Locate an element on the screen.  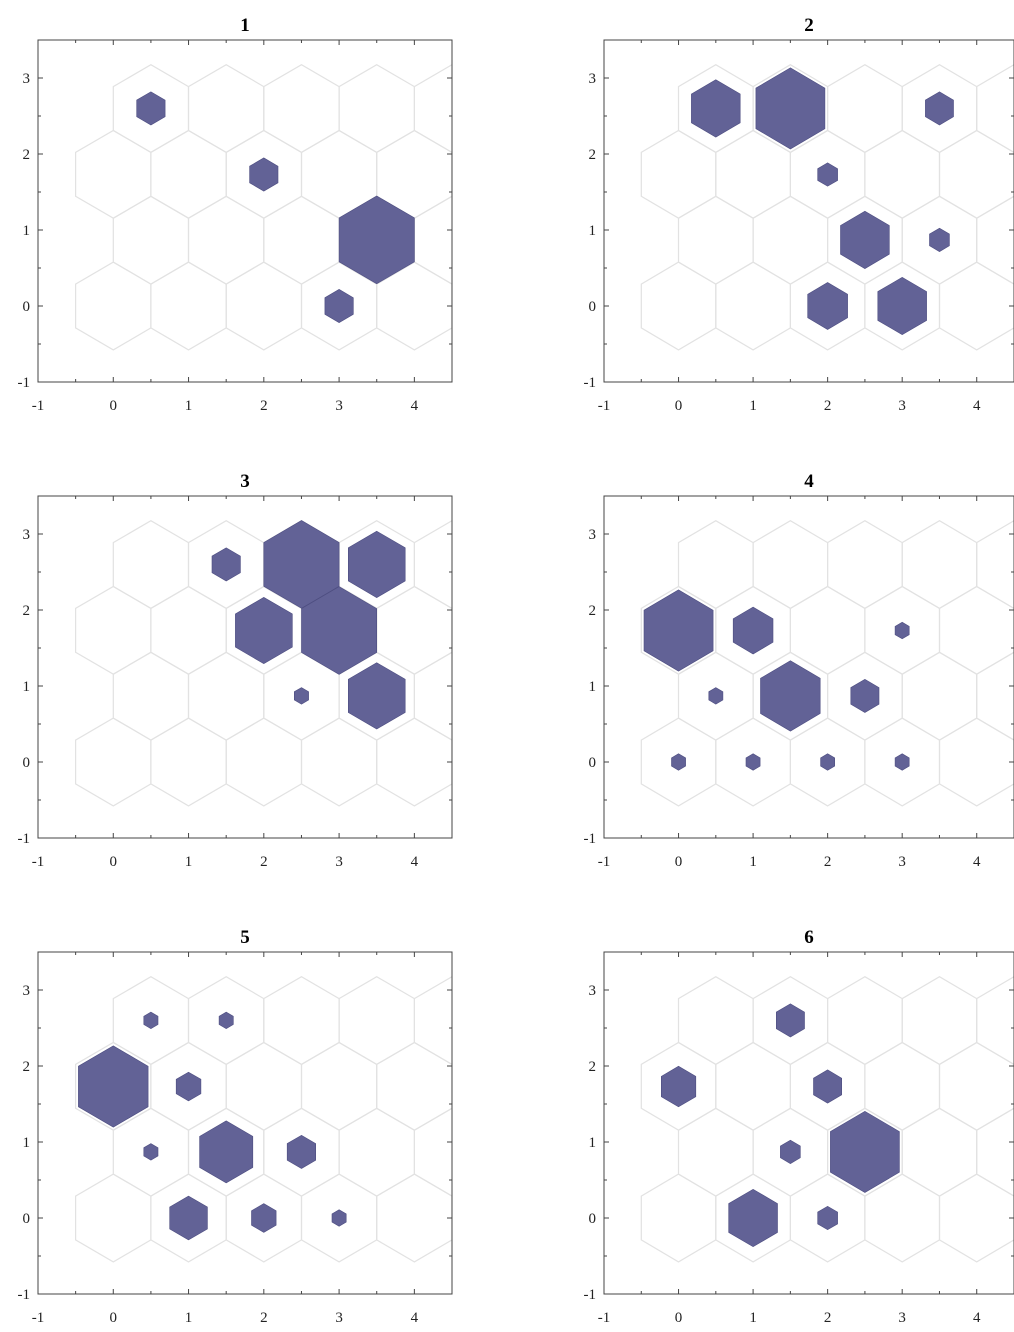
panel-2: 2 -1 0 1 2 3 4 -1 0 1 2 3 is located at coordinates (799, 214).